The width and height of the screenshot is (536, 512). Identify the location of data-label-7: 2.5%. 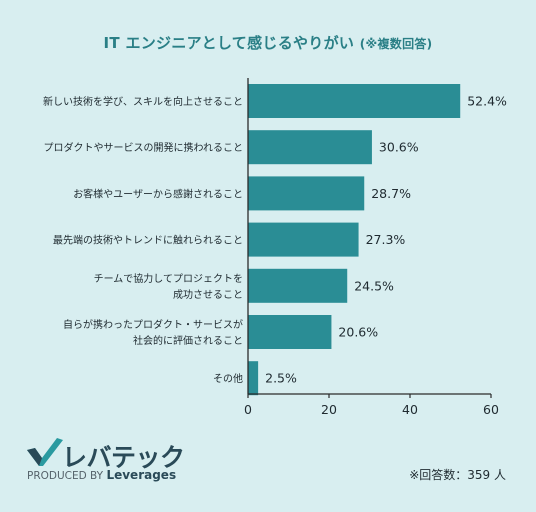
(281, 378).